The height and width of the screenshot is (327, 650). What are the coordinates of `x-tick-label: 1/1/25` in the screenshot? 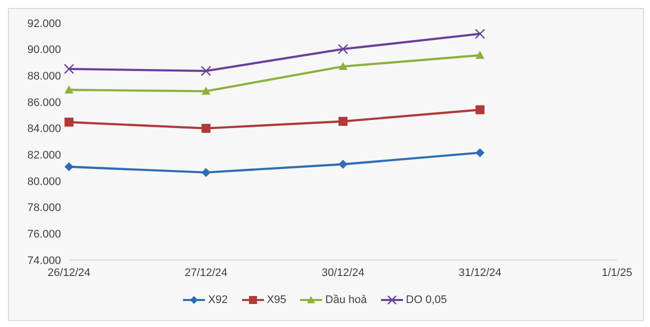 It's located at (617, 272).